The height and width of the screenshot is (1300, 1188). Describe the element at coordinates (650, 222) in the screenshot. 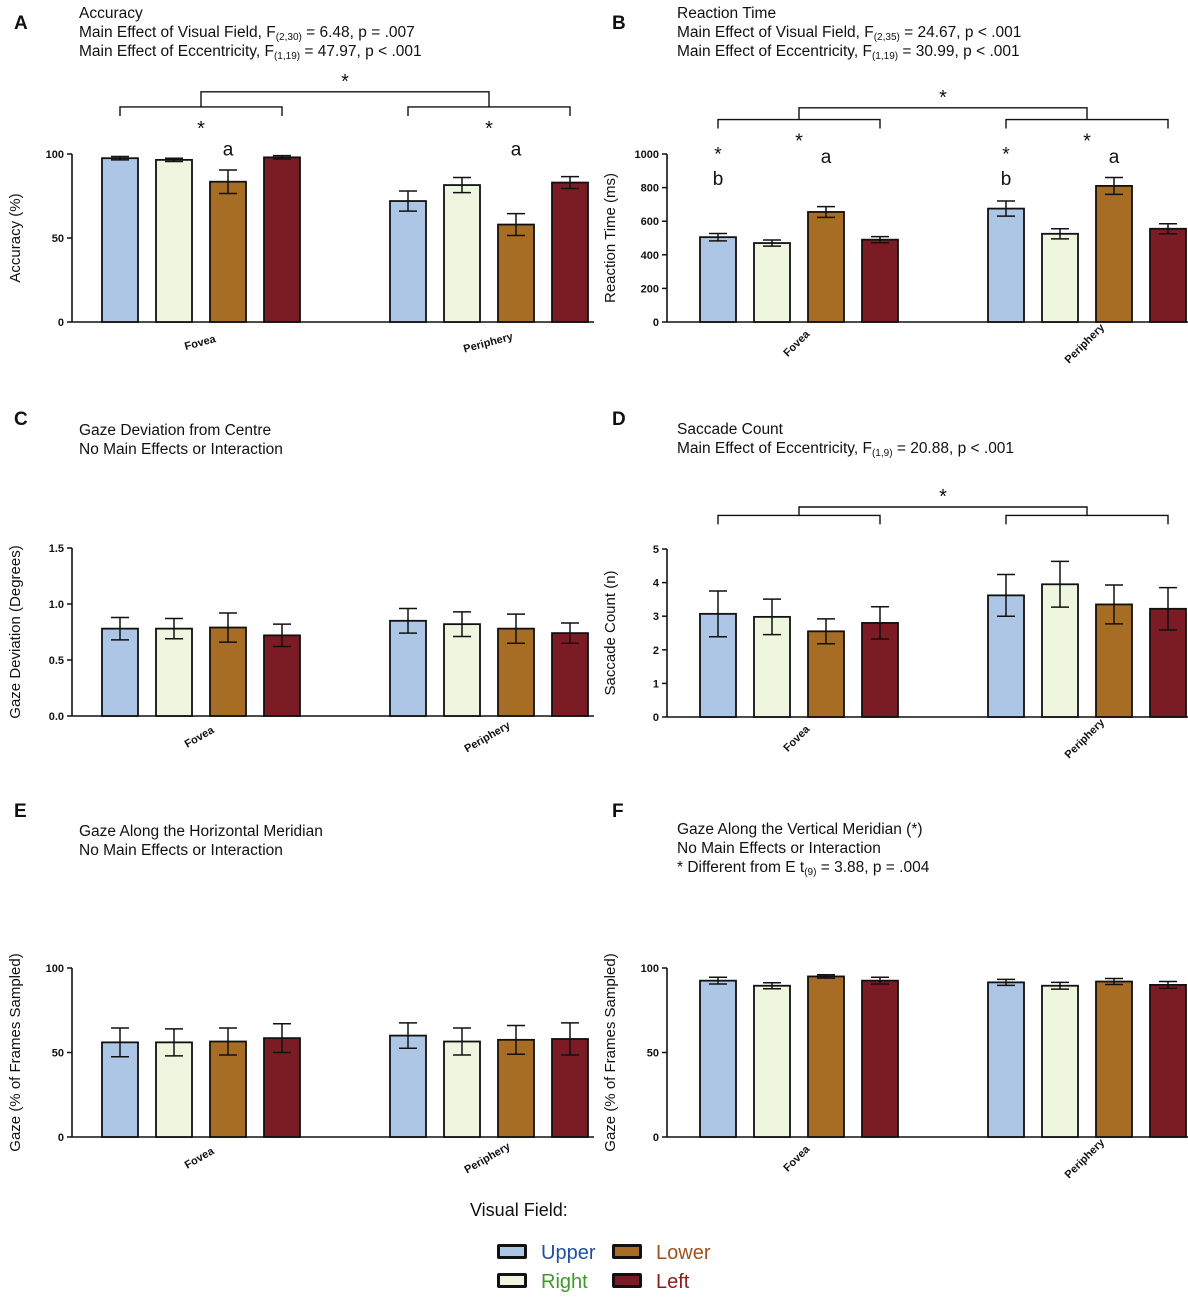

I see `y-tick-label: 600` at that location.